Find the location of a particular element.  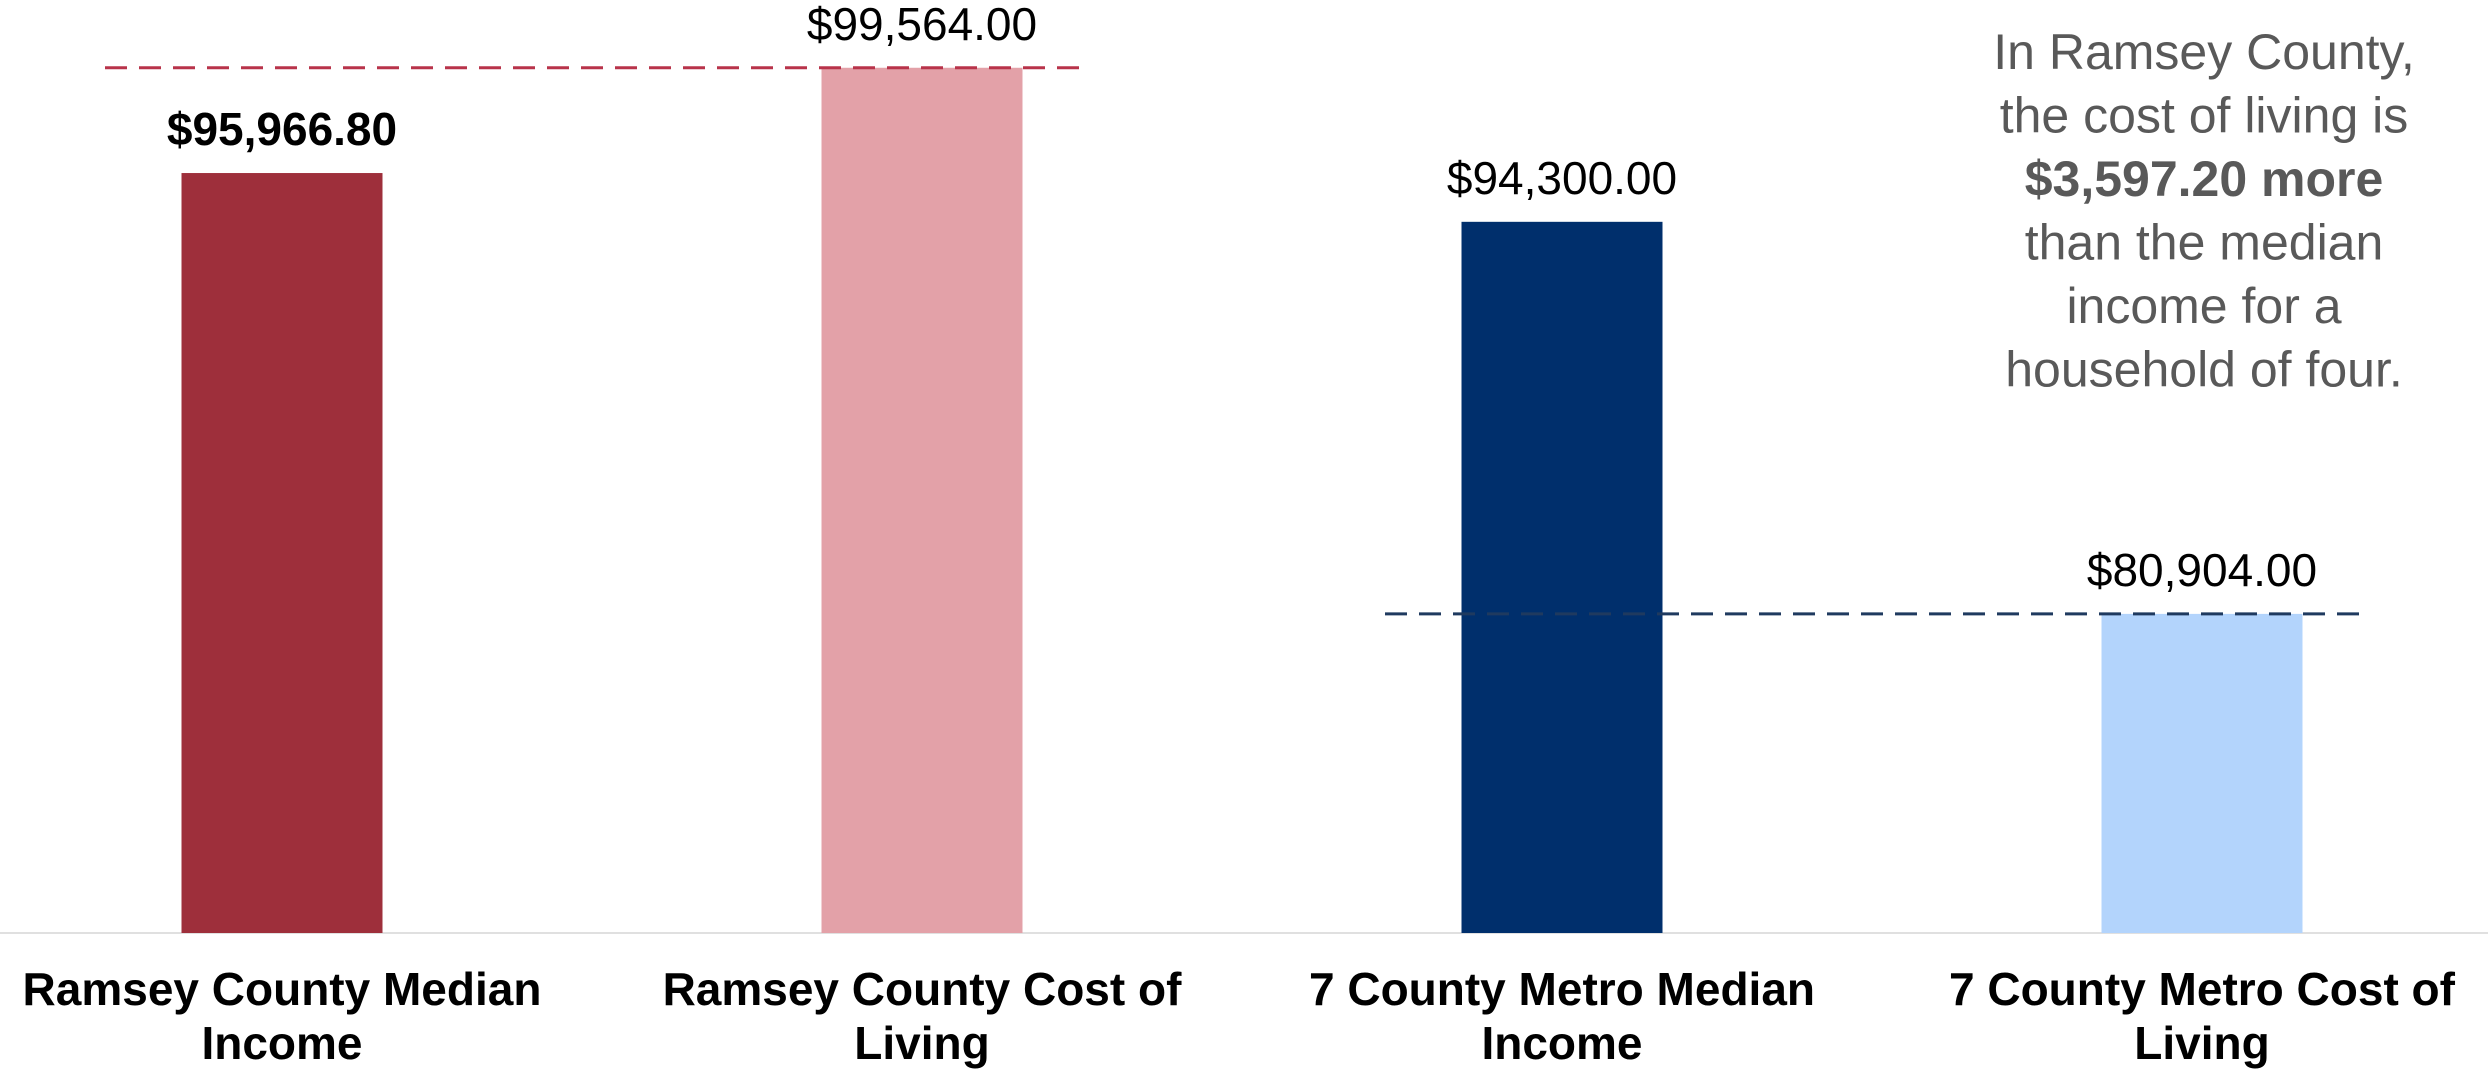

annotation: the cost of living is is located at coordinates (2204, 116).